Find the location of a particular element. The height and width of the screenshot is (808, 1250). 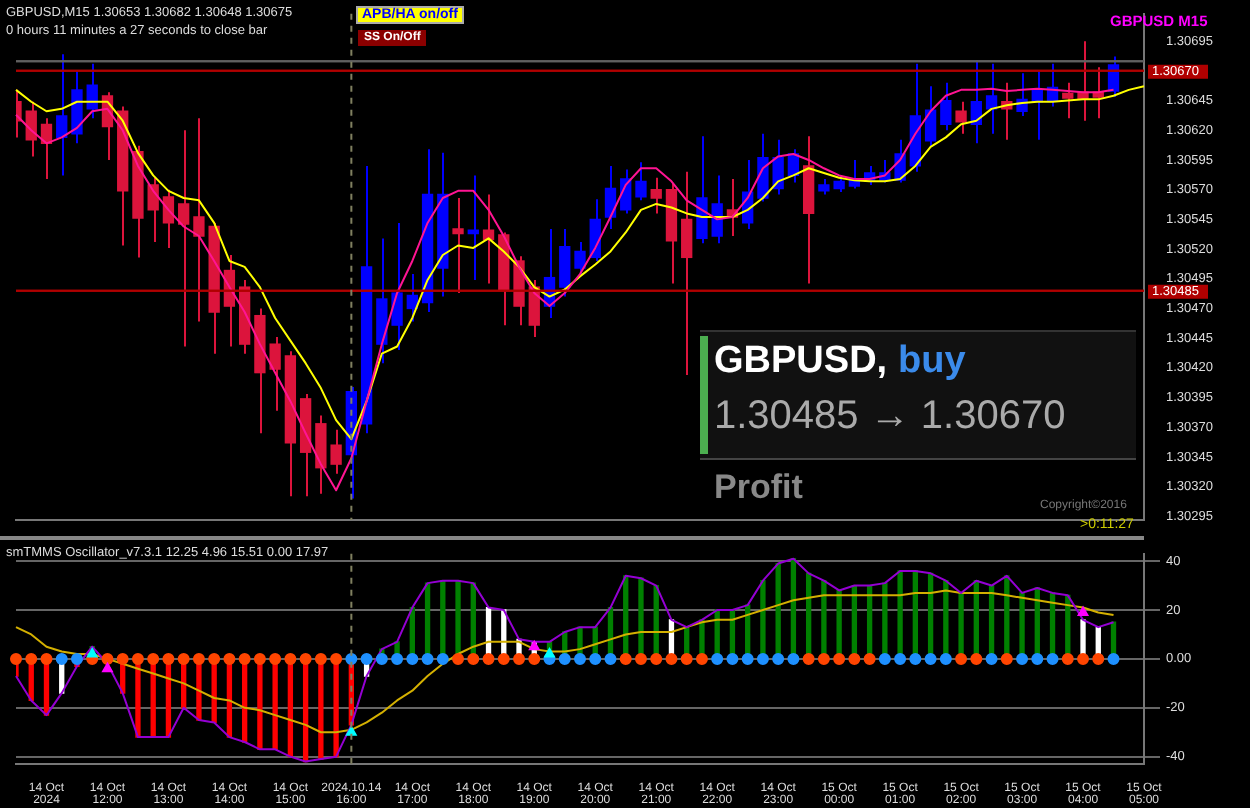

annotation: 1.30485 → 1.30670 is located at coordinates (890, 417).